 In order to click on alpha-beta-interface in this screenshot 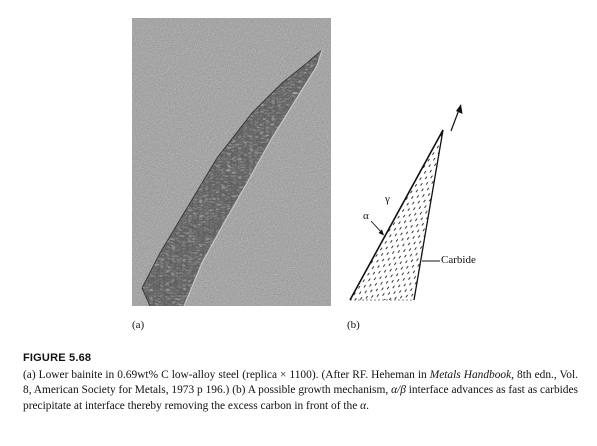, I will do `click(396, 215)`.